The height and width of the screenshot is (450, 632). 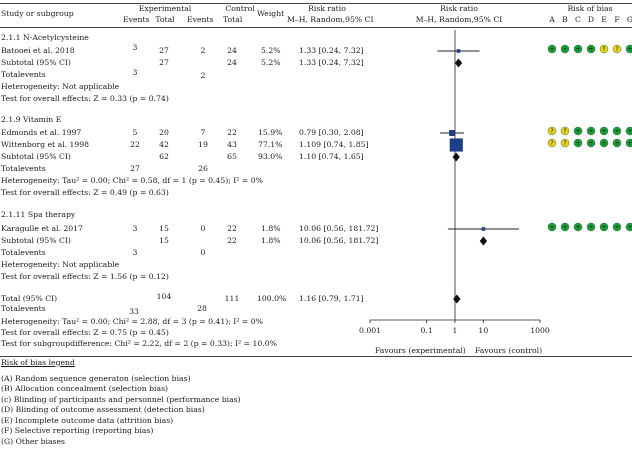 What do you see at coordinates (37, 13) in the screenshot?
I see `study-column-header: Study or subgroup` at bounding box center [37, 13].